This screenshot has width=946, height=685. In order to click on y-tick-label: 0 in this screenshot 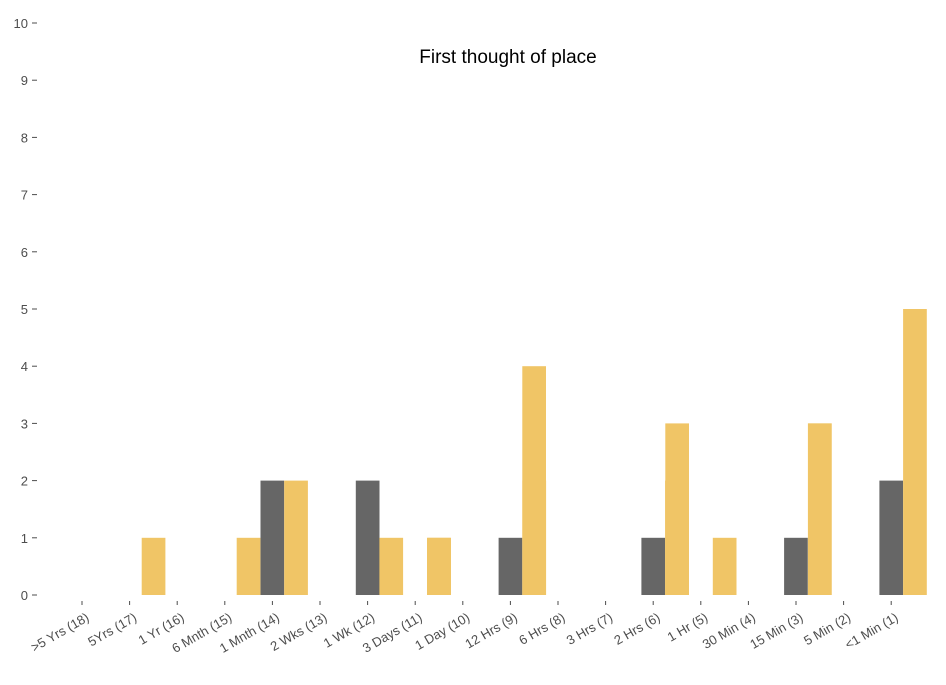, I will do `click(24, 595)`.